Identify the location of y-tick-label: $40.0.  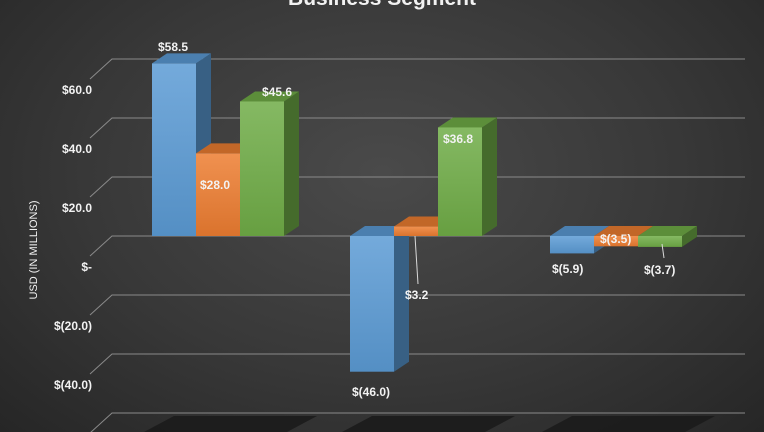
(77, 149).